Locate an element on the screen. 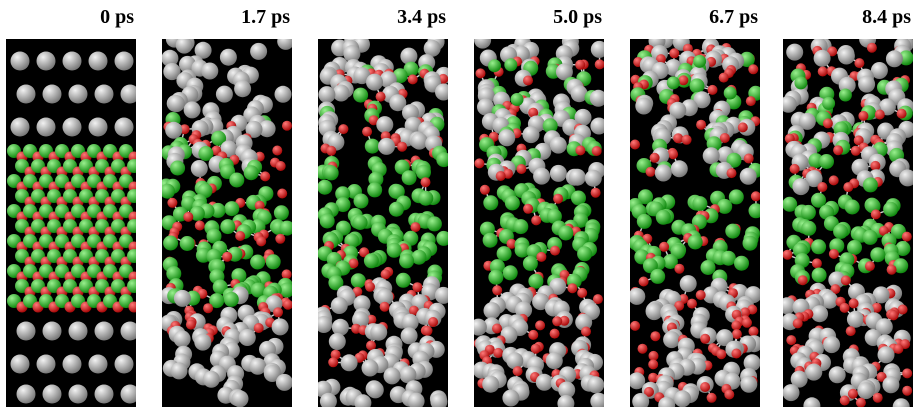  frame-label: 8.4 ps is located at coordinates (886, 17).